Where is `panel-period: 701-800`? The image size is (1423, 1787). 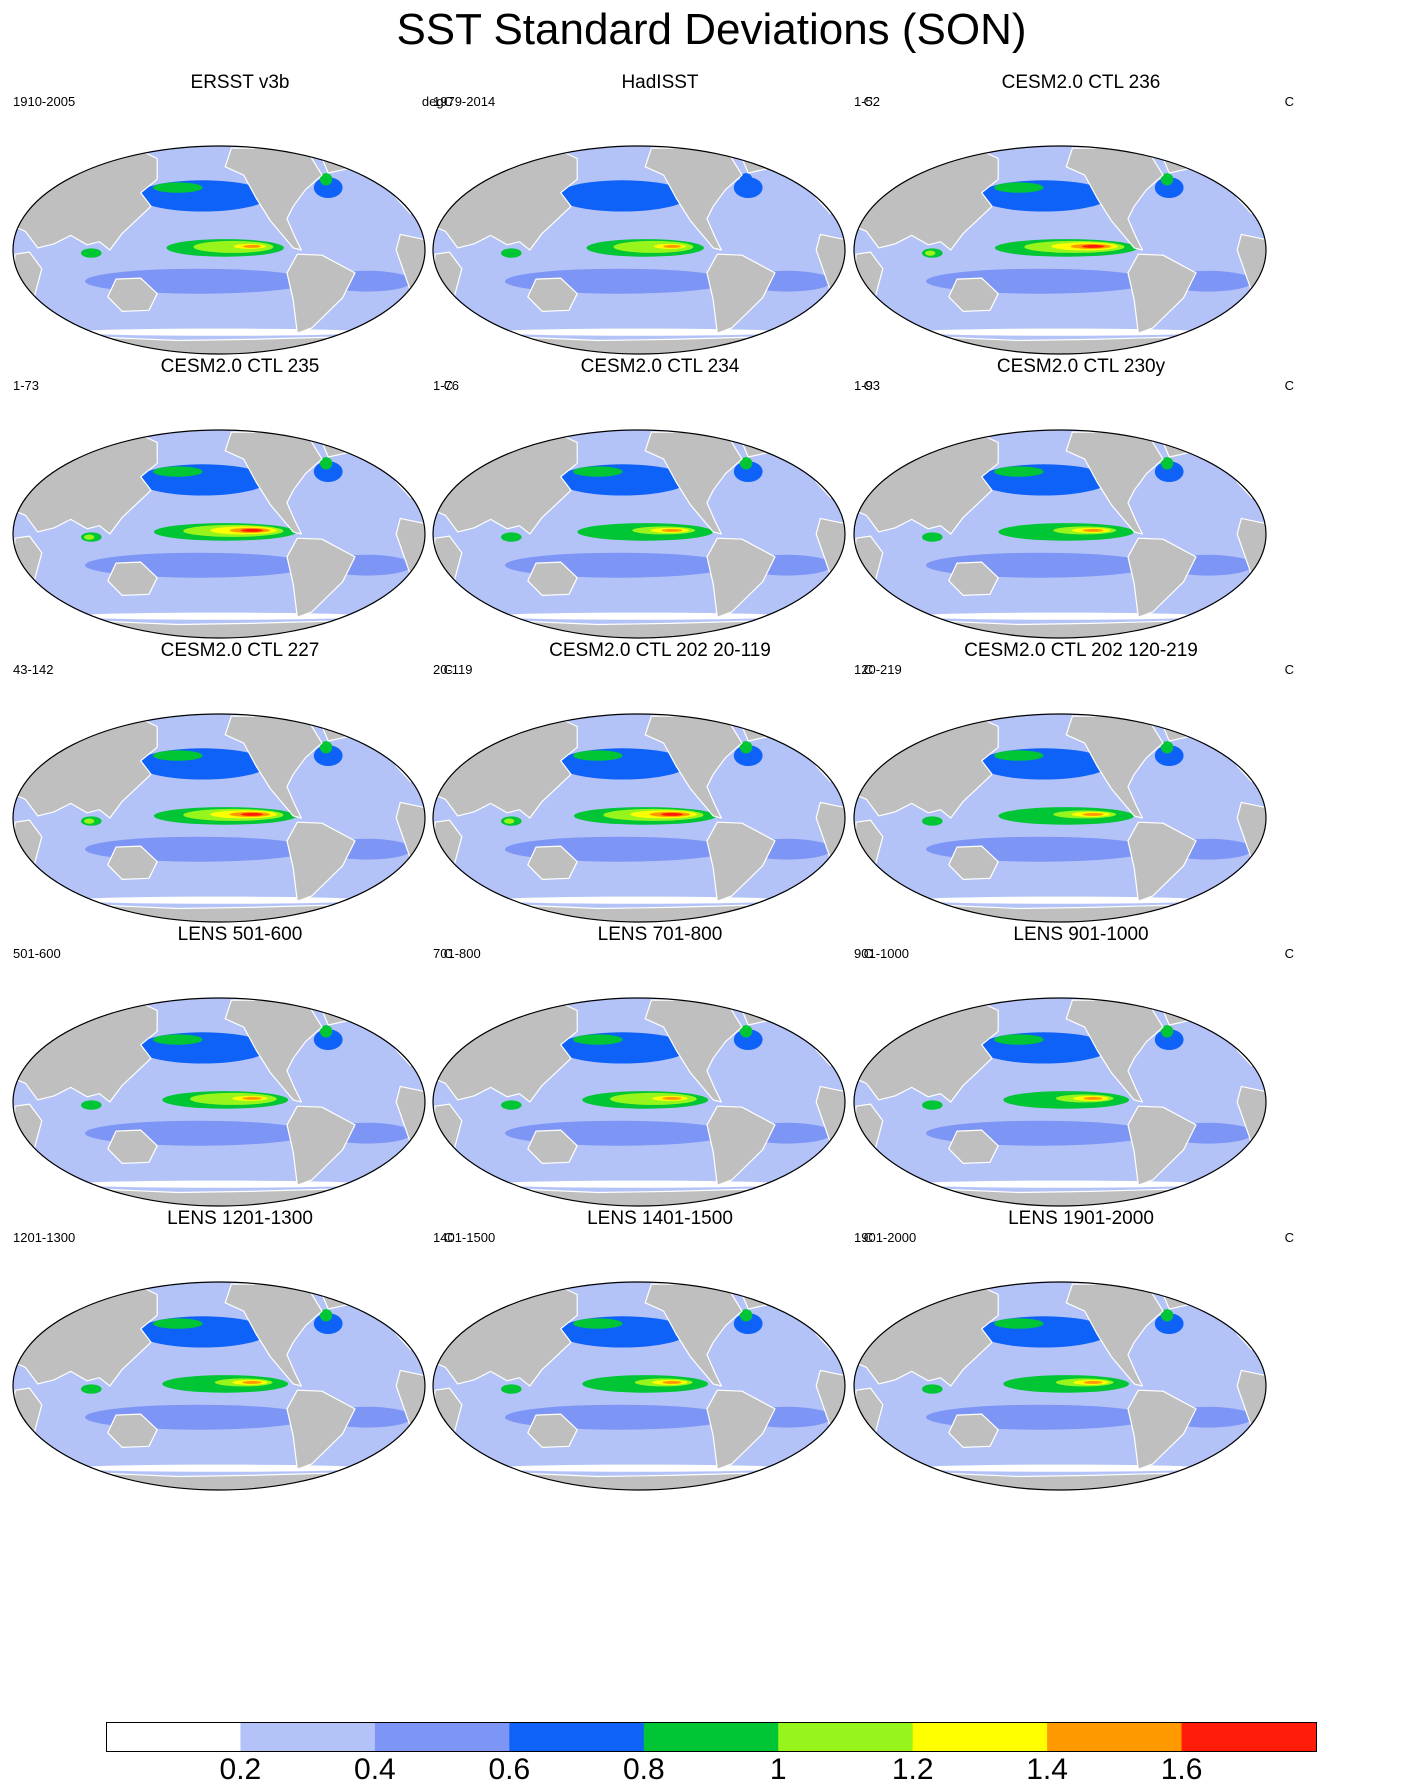 panel-period: 701-800 is located at coordinates (457, 953).